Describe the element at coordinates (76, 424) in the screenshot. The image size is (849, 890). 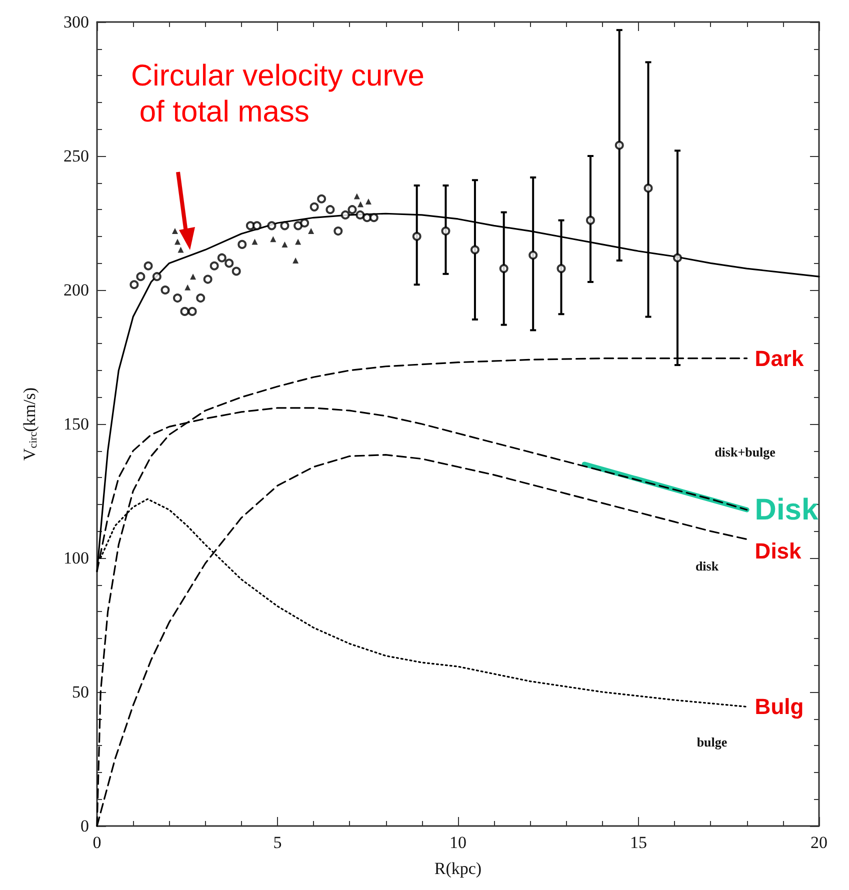
I see `y-tick-label: 150` at that location.